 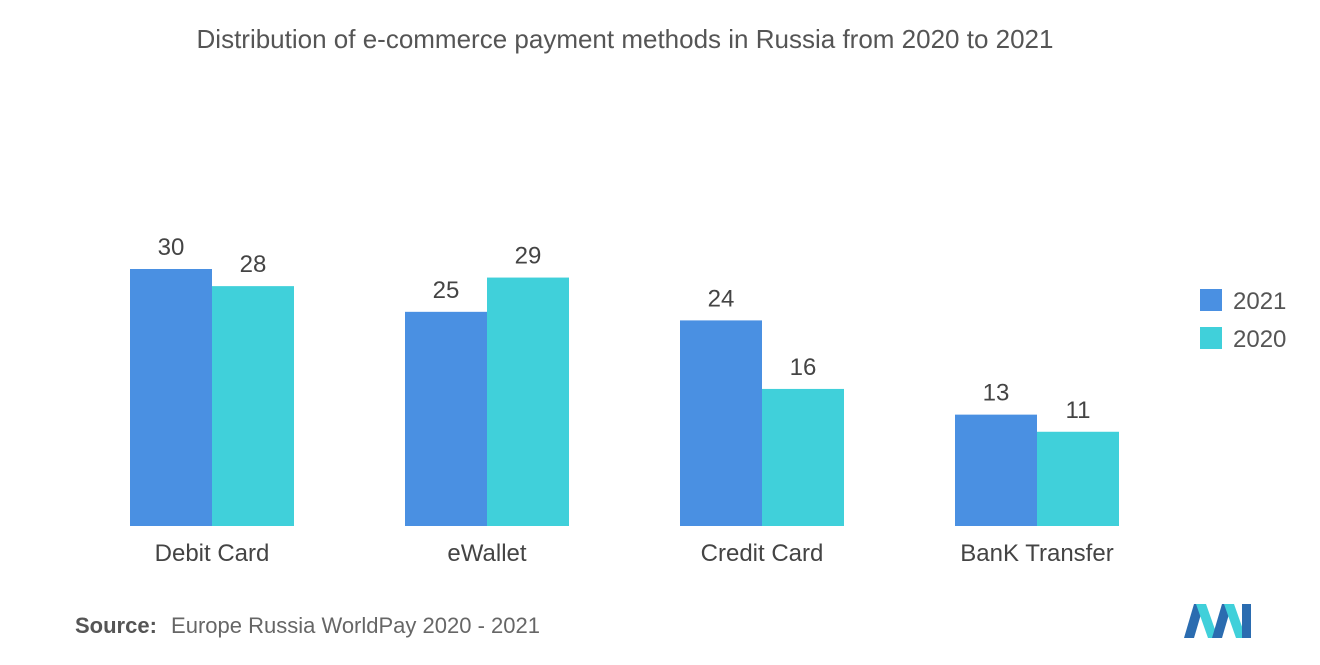 I want to click on legend-swatch-2021, so click(x=1211, y=300).